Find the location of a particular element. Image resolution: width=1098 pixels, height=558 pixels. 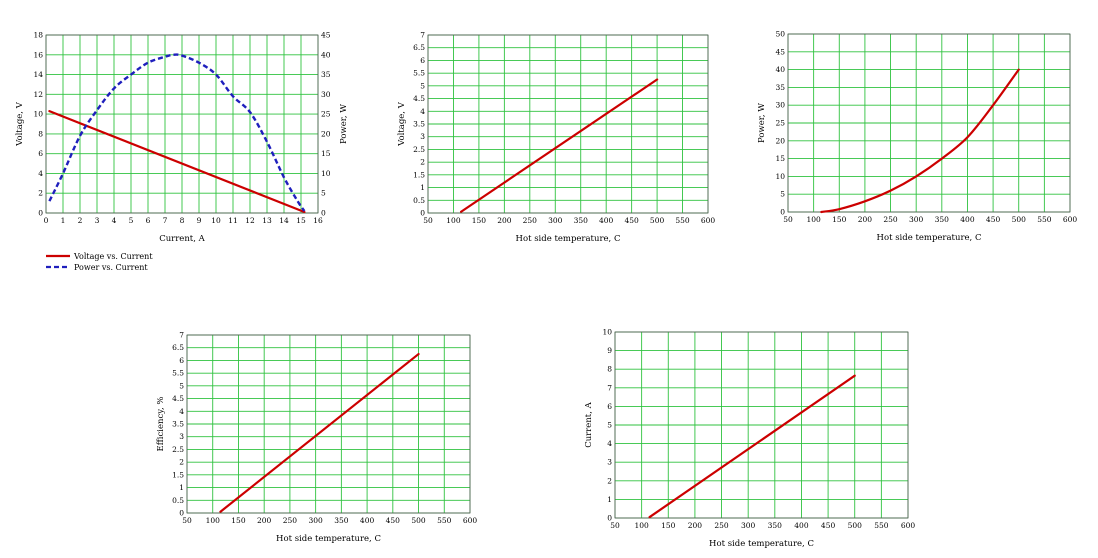

y-tick-label: 16 is located at coordinates (38, 54).